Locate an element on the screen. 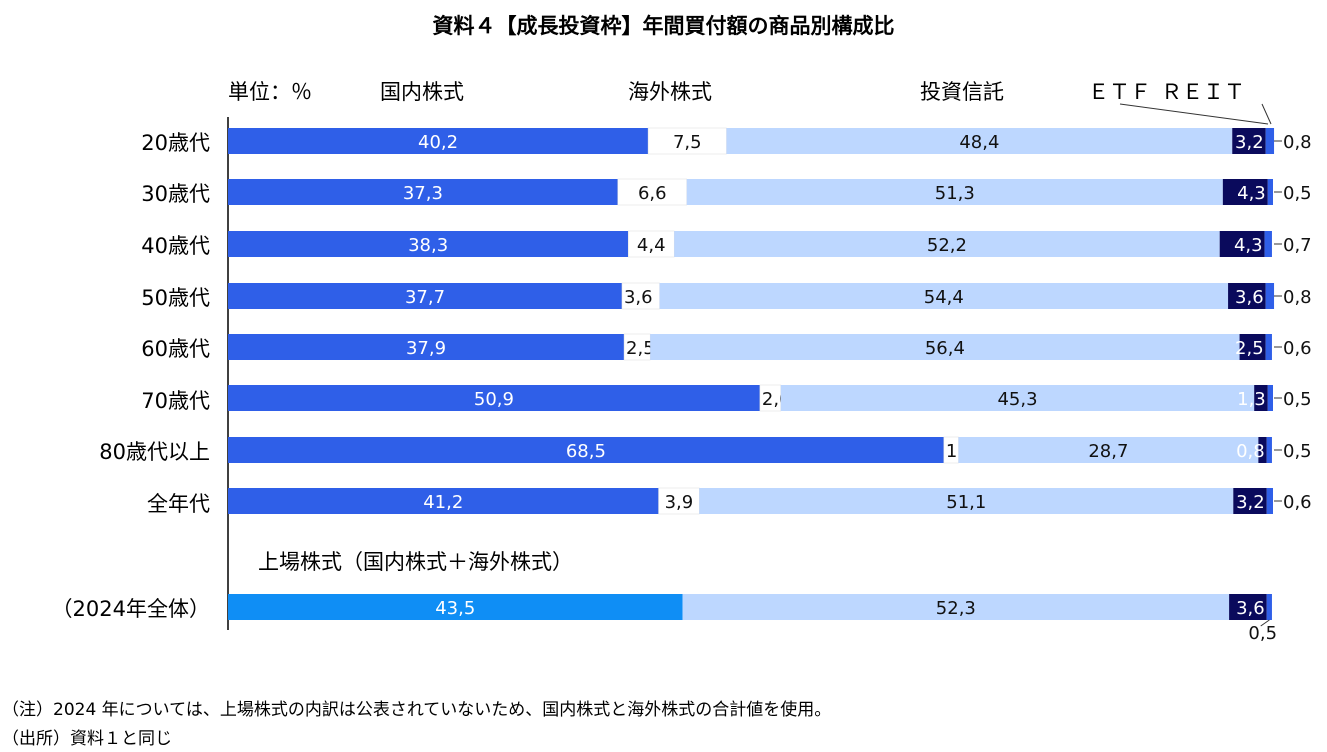 The image size is (1327, 752). row-label-40s: 40歳代 is located at coordinates (175, 246).